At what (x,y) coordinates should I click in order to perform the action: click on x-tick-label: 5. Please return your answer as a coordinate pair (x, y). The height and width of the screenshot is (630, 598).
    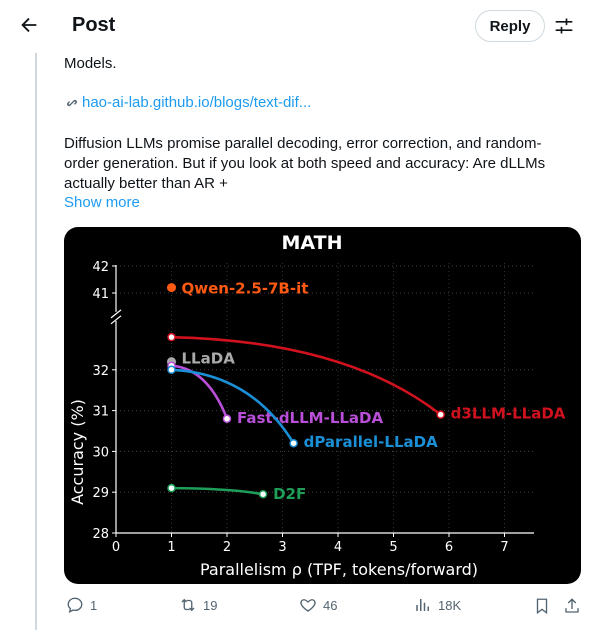
    Looking at the image, I should click on (393, 547).